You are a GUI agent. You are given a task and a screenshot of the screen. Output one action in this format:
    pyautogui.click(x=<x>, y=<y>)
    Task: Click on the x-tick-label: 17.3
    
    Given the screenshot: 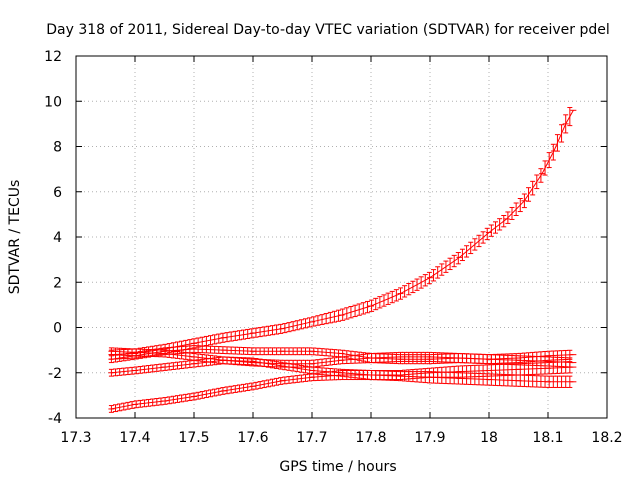 What is the action you would take?
    pyautogui.click(x=75, y=438)
    